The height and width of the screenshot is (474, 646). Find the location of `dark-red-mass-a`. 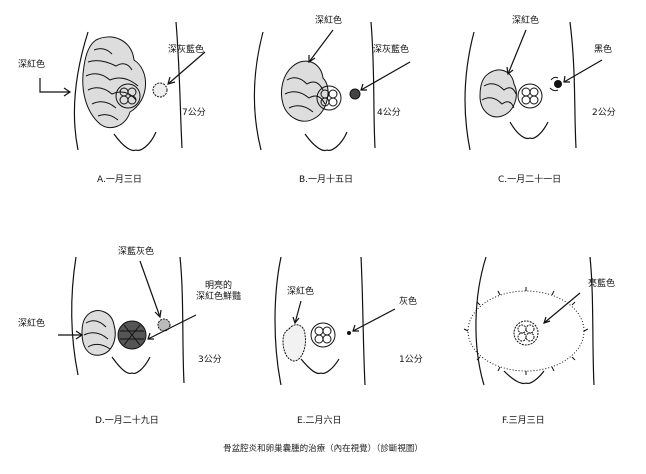

dark-red-mass-a is located at coordinates (114, 82).